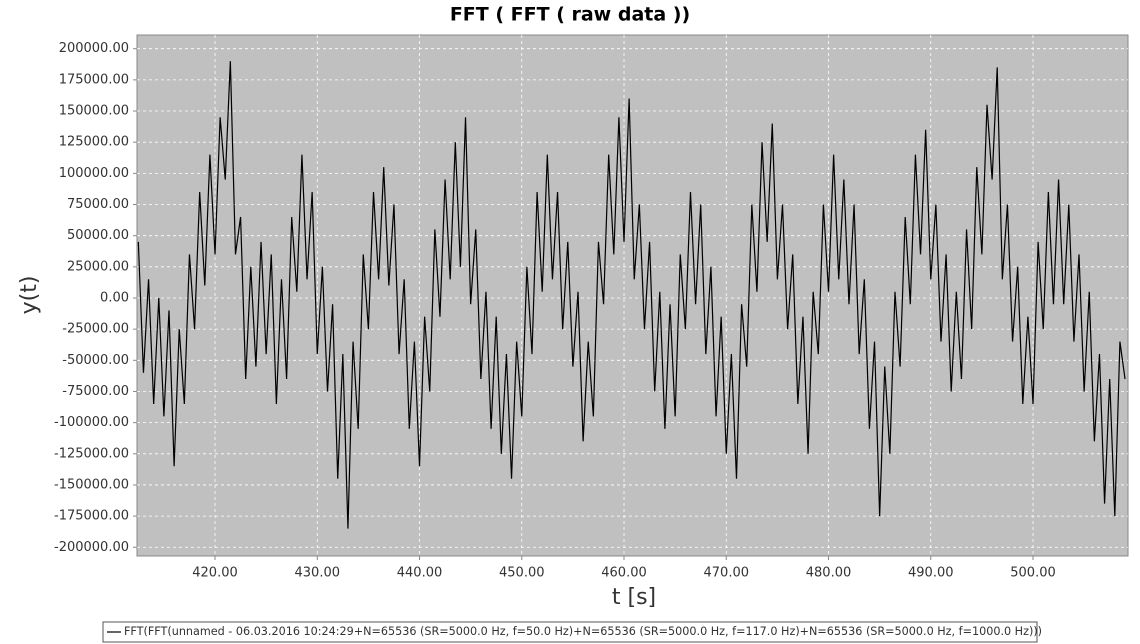 This screenshot has height=644, width=1140. Describe the element at coordinates (522, 573) in the screenshot. I see `x-tick-label: 450.00` at that location.